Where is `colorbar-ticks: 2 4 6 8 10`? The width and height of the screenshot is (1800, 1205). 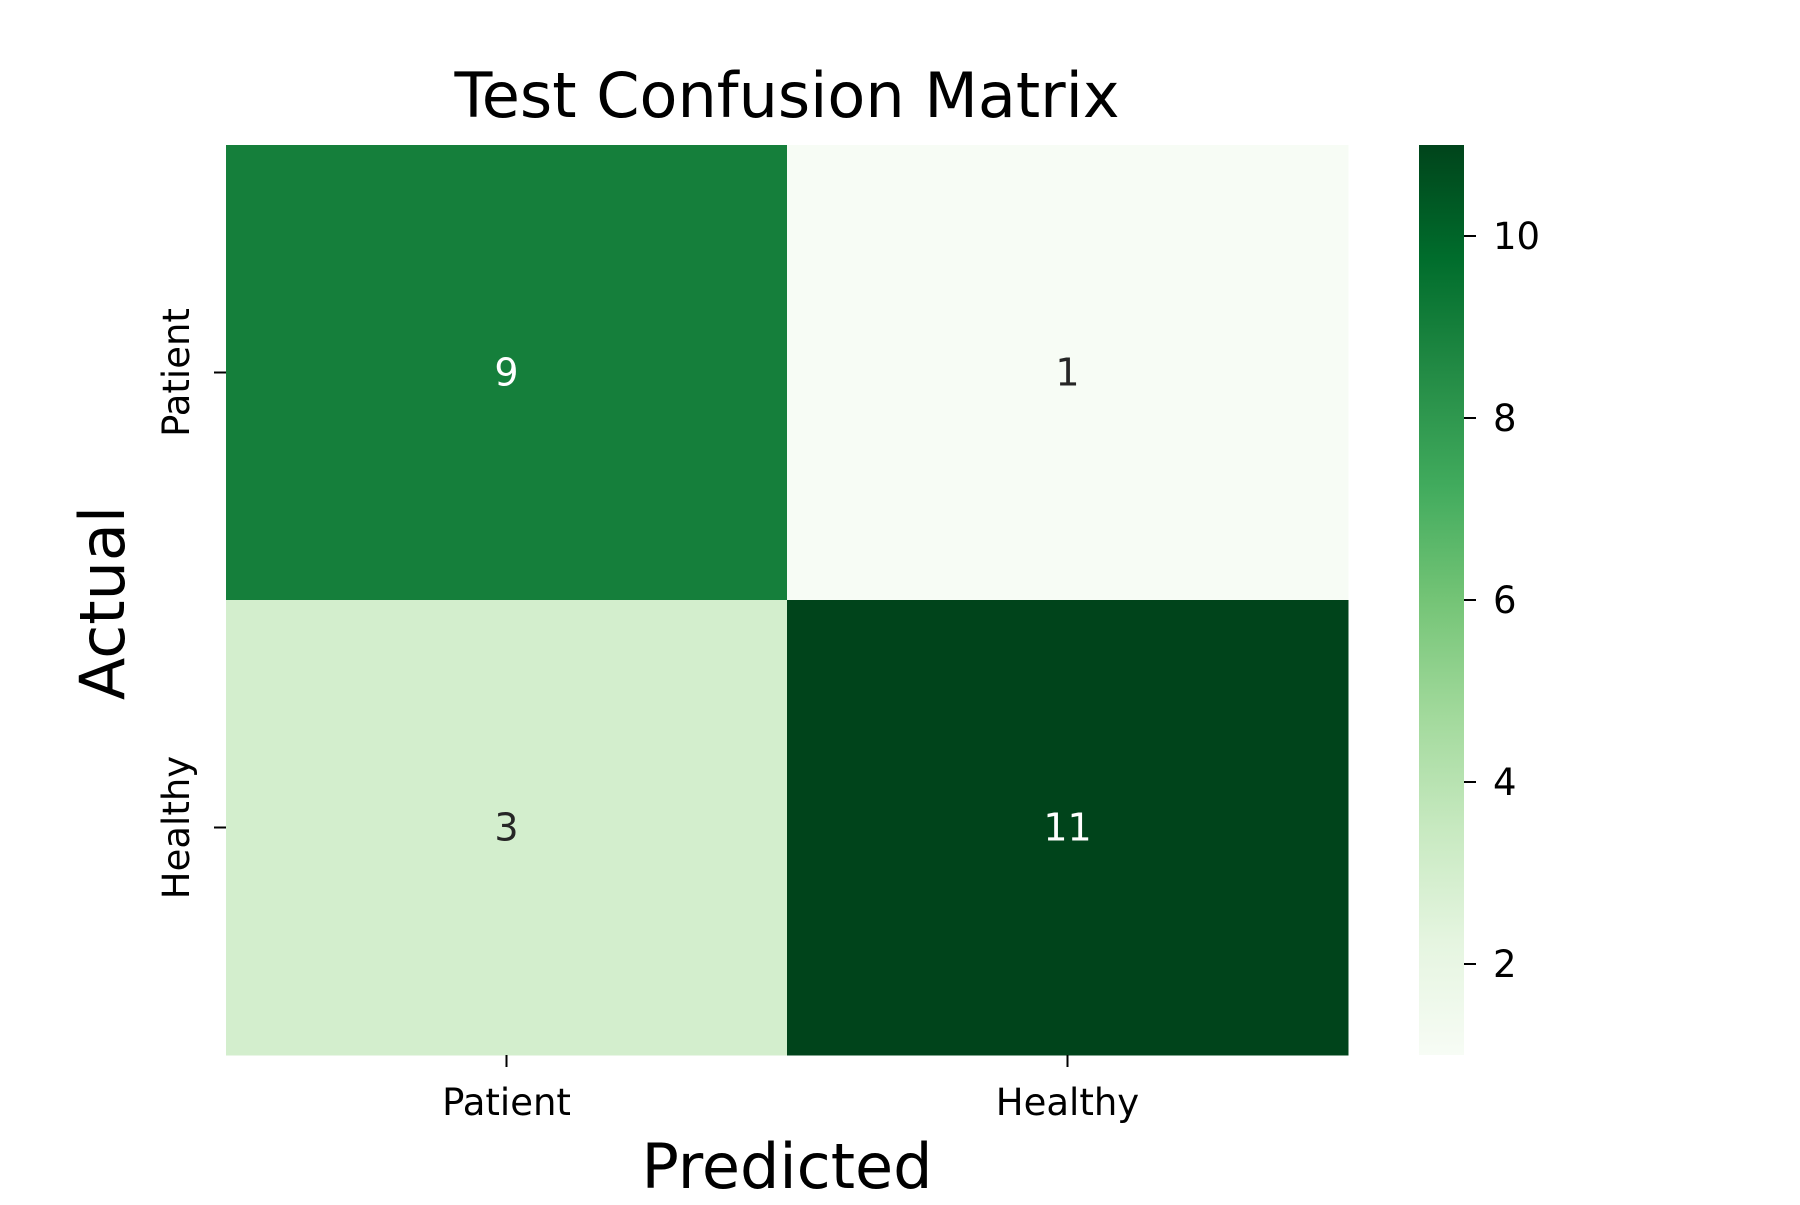 colorbar-ticks: 2 4 6 8 10 is located at coordinates (1502, 600).